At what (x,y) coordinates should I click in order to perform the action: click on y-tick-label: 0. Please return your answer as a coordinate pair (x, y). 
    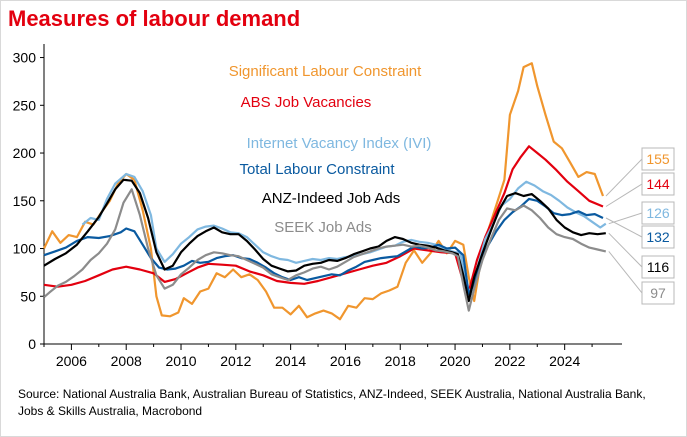
    Looking at the image, I should click on (32, 344).